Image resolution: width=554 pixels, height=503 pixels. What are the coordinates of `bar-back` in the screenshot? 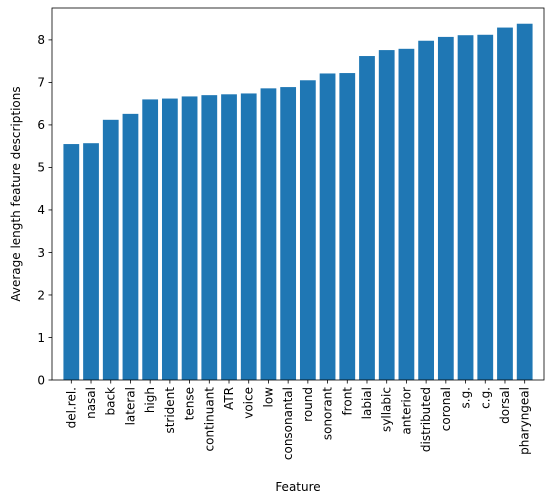 It's located at (110, 249).